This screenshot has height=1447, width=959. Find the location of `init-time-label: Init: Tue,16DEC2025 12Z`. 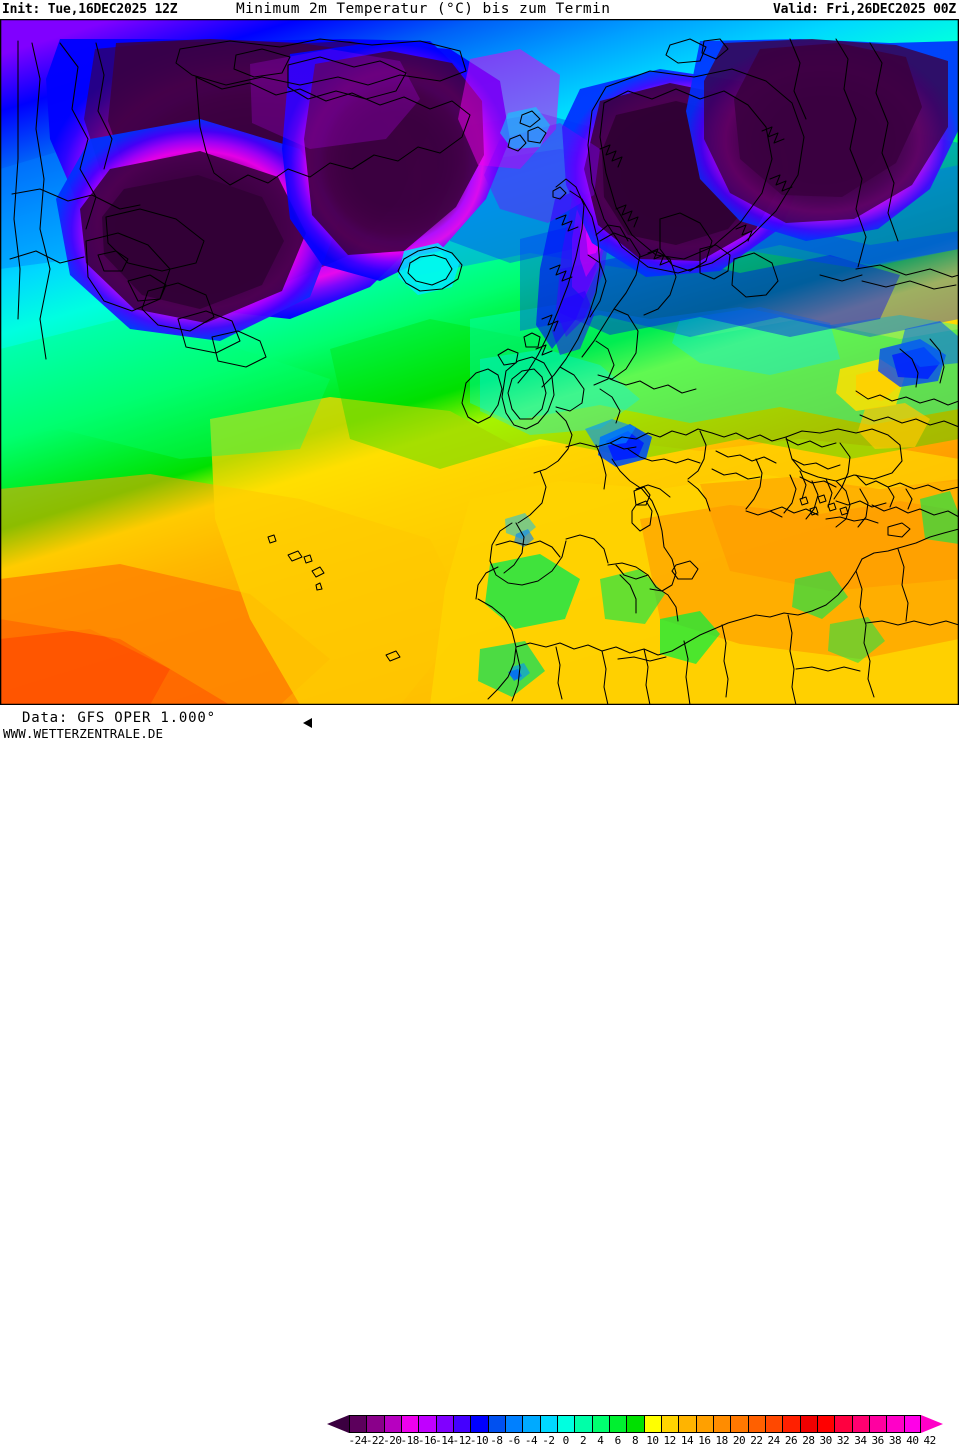

init-time-label: Init: Tue,16DEC2025 12Z is located at coordinates (89, 9).